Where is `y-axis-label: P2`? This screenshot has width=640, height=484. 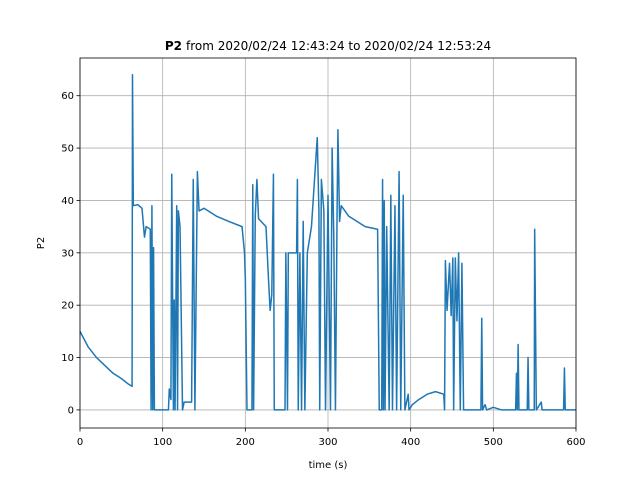 y-axis-label: P2 is located at coordinates (41, 243).